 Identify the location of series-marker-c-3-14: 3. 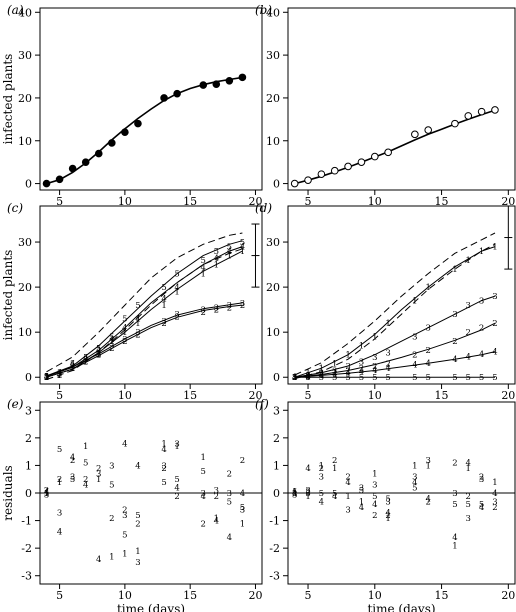
(176, 315).